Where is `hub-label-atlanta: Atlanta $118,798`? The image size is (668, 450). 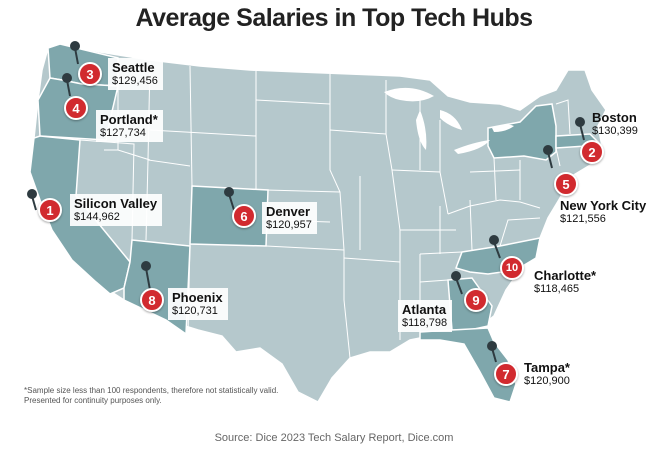
hub-label-atlanta: Atlanta $118,798 is located at coordinates (425, 316).